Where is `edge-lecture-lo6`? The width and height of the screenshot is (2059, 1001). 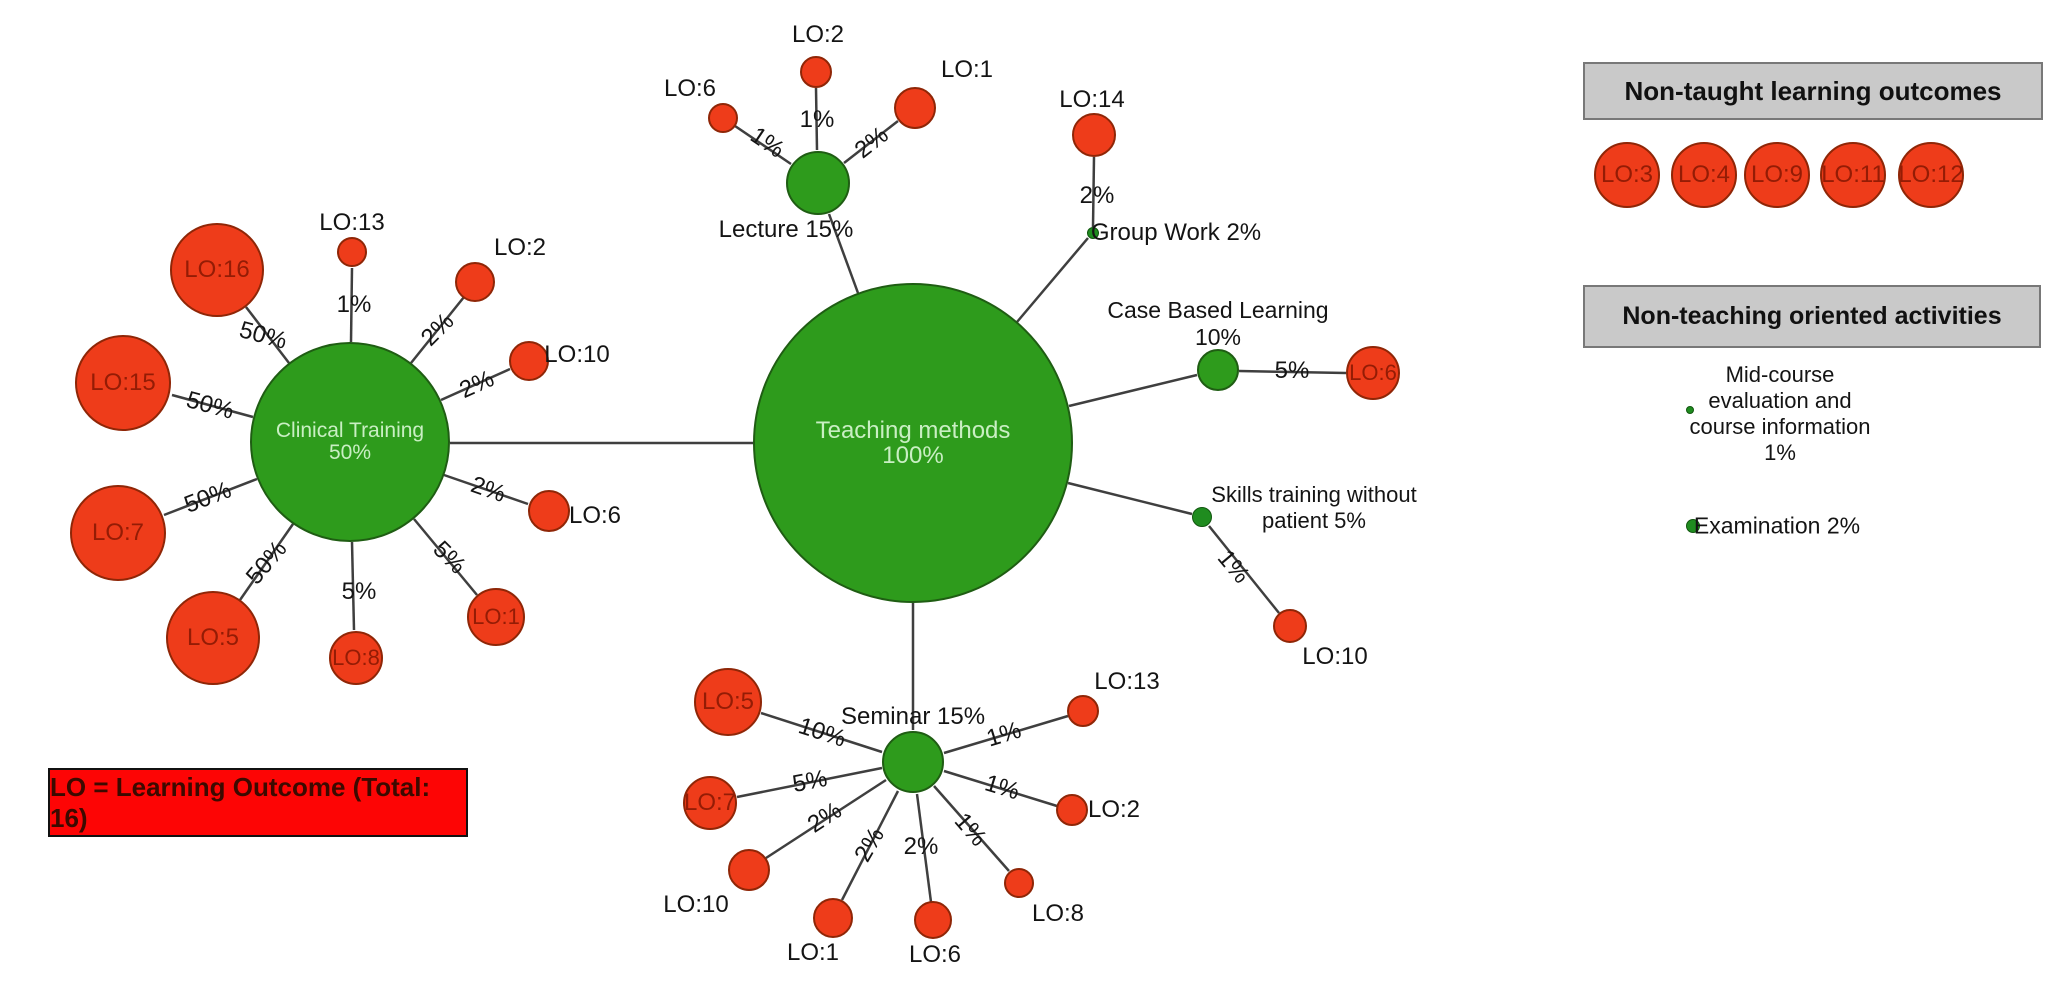 edge-lecture-lo6 is located at coordinates (763, 145).